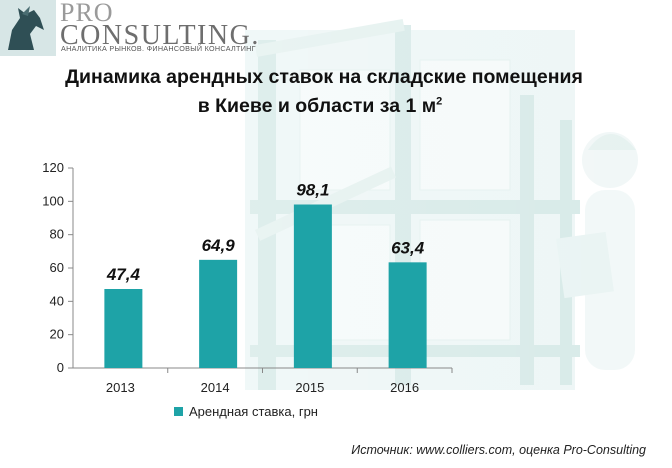 The width and height of the screenshot is (672, 468). I want to click on x-tick-label: 2014, so click(215, 387).